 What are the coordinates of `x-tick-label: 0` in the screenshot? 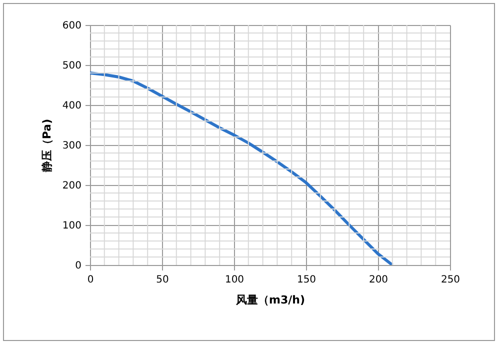 It's located at (90, 280).